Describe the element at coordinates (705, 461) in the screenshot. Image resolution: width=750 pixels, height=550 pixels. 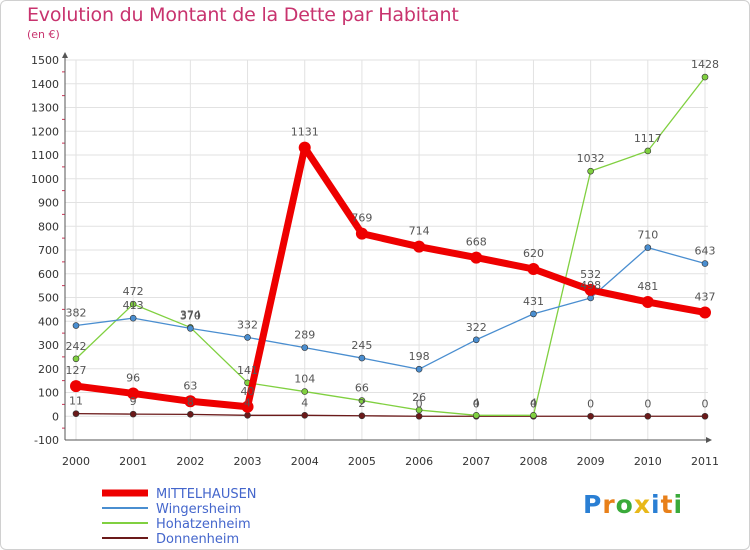
I see `x-tick-label: 2011` at that location.